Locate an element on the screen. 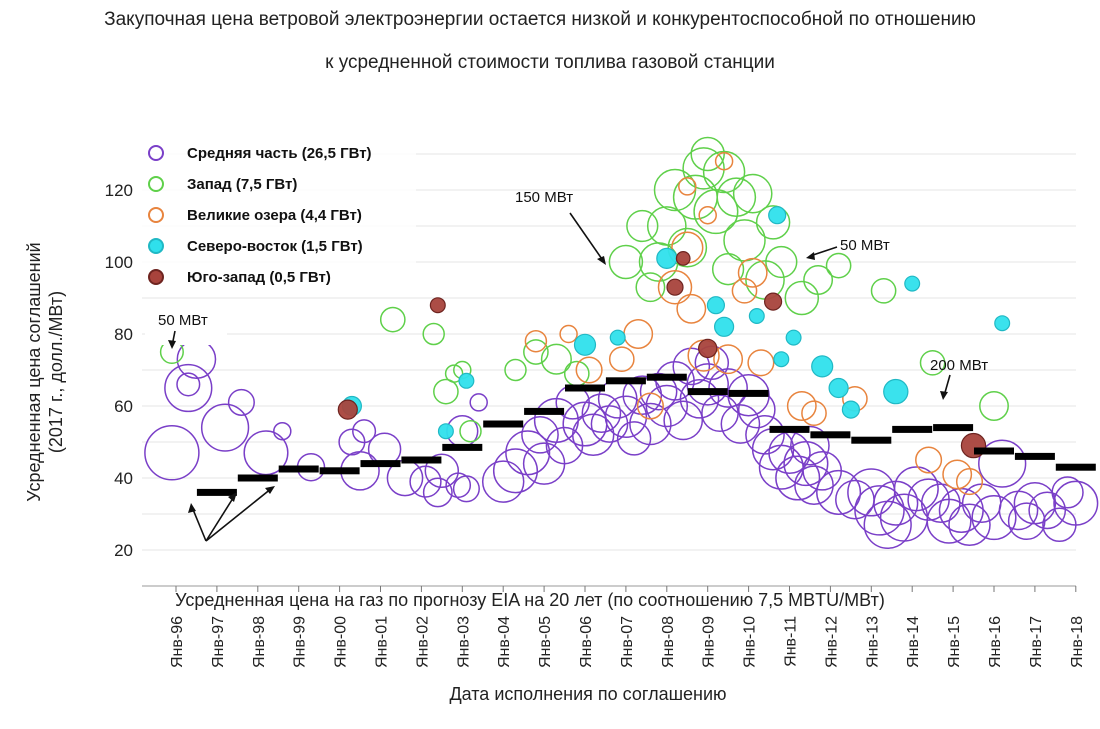  x-tick-label: Янв-99 is located at coordinates (300, 642).